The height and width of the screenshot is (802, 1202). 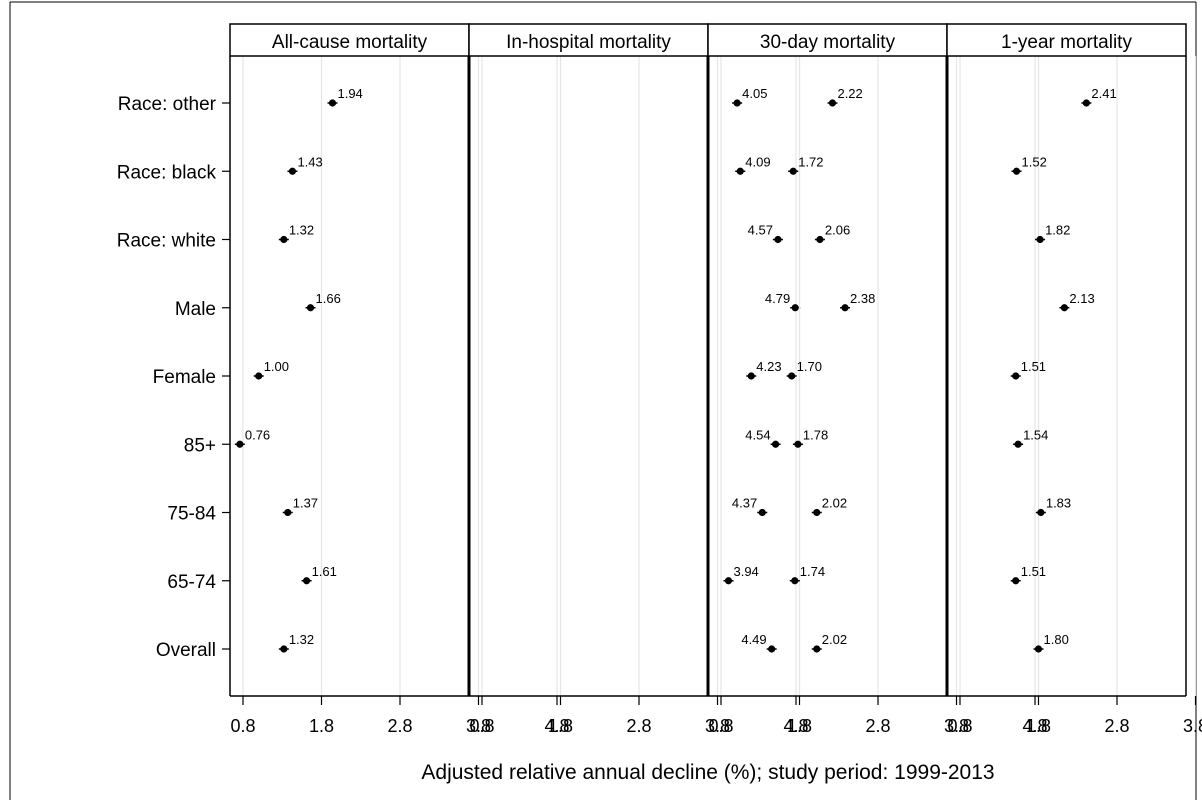 I want to click on panel-title: 1-year mortality, so click(x=1066, y=42).